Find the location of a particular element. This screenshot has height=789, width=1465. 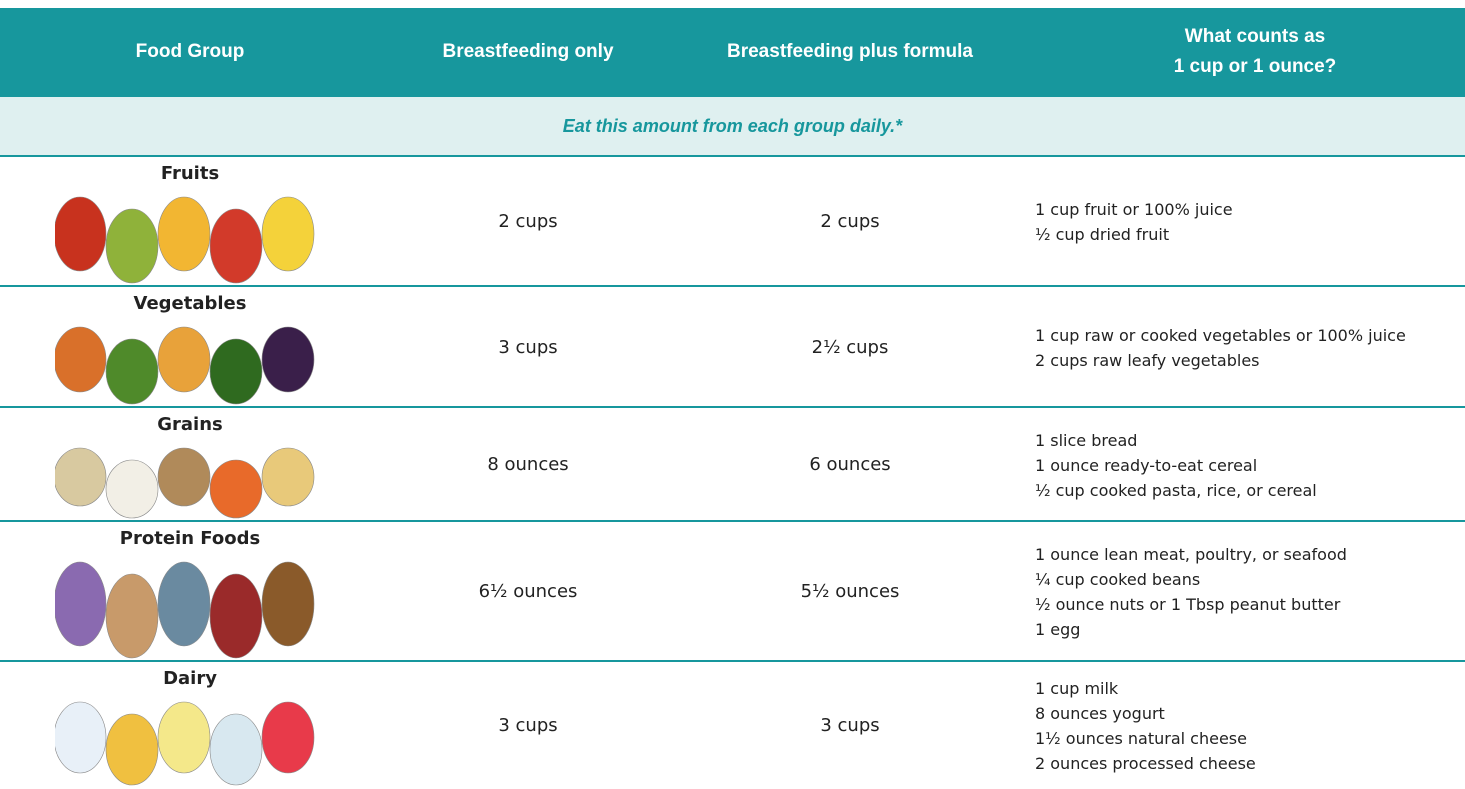

equivalent: 2 ounces processed cheese is located at coordinates (1145, 763).